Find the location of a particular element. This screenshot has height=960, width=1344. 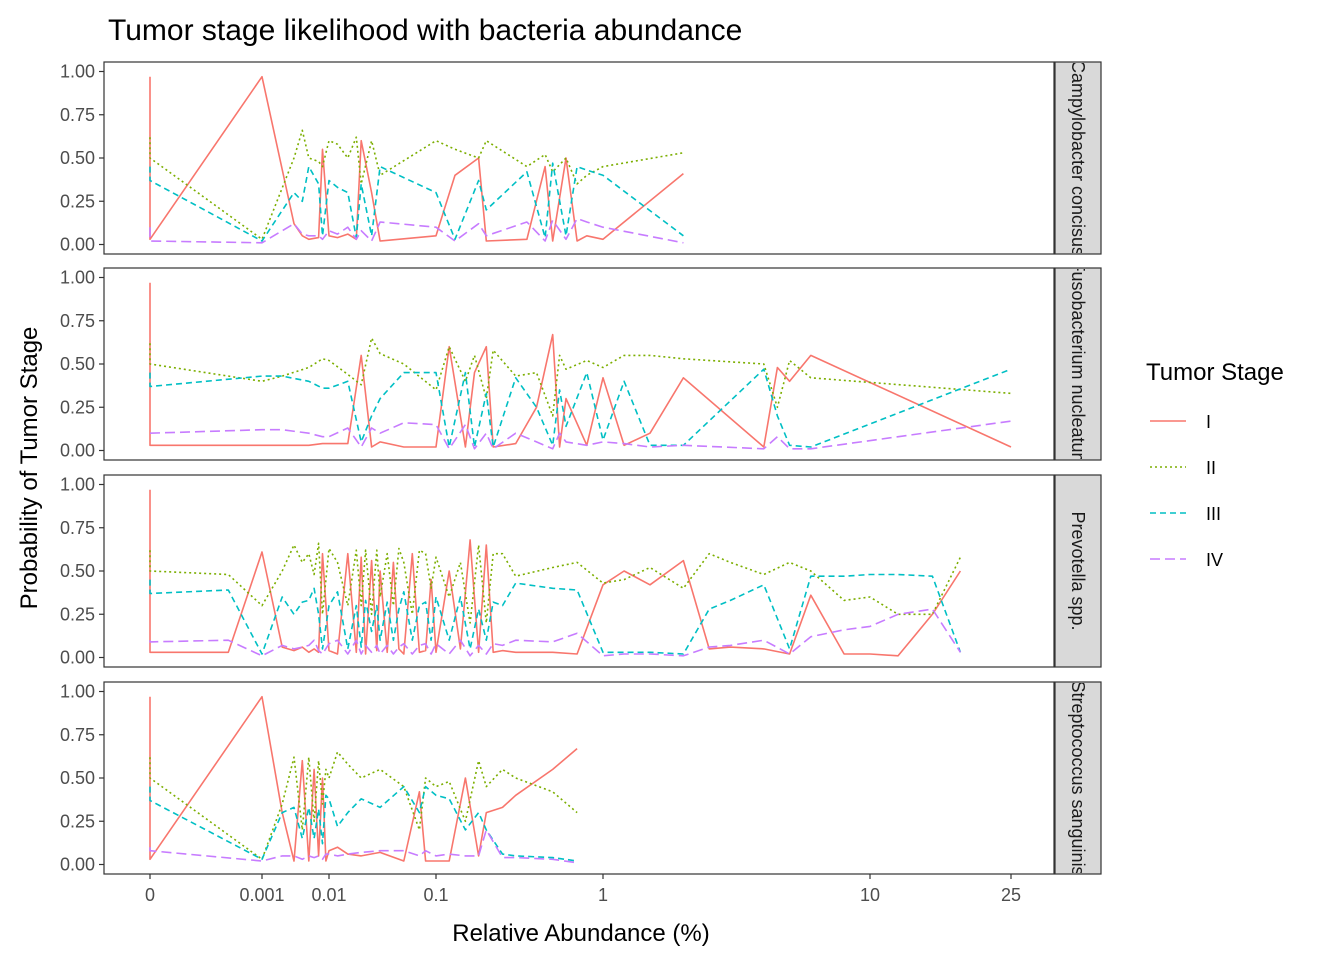

facet-strip-label: Campylobacter concisus is located at coordinates (1078, 158).